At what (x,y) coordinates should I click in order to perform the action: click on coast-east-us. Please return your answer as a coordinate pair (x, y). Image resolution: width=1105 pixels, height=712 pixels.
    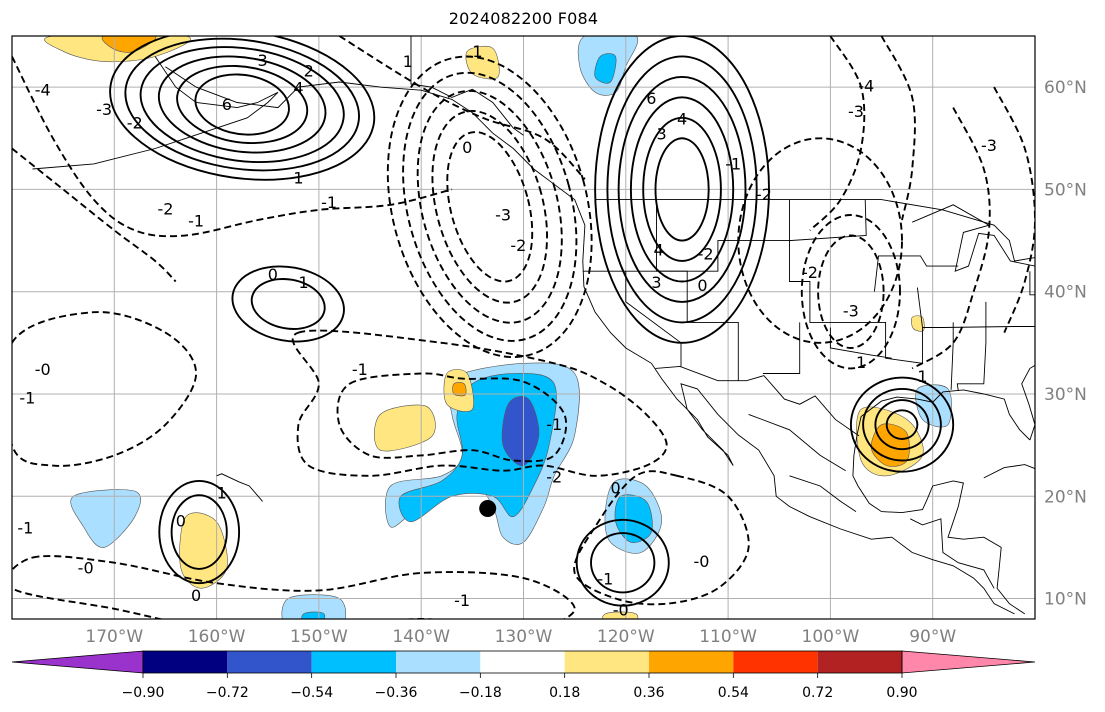
    Looking at the image, I should click on (1028, 402).